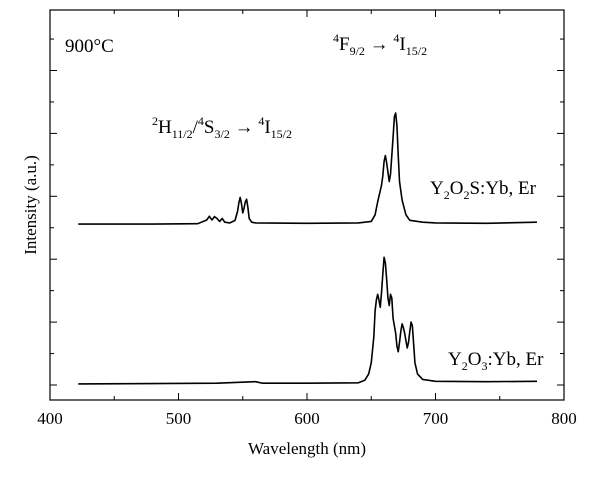  What do you see at coordinates (515, 359) in the screenshot?
I see `series-label-bottom-part-4: :Yb, Er` at bounding box center [515, 359].